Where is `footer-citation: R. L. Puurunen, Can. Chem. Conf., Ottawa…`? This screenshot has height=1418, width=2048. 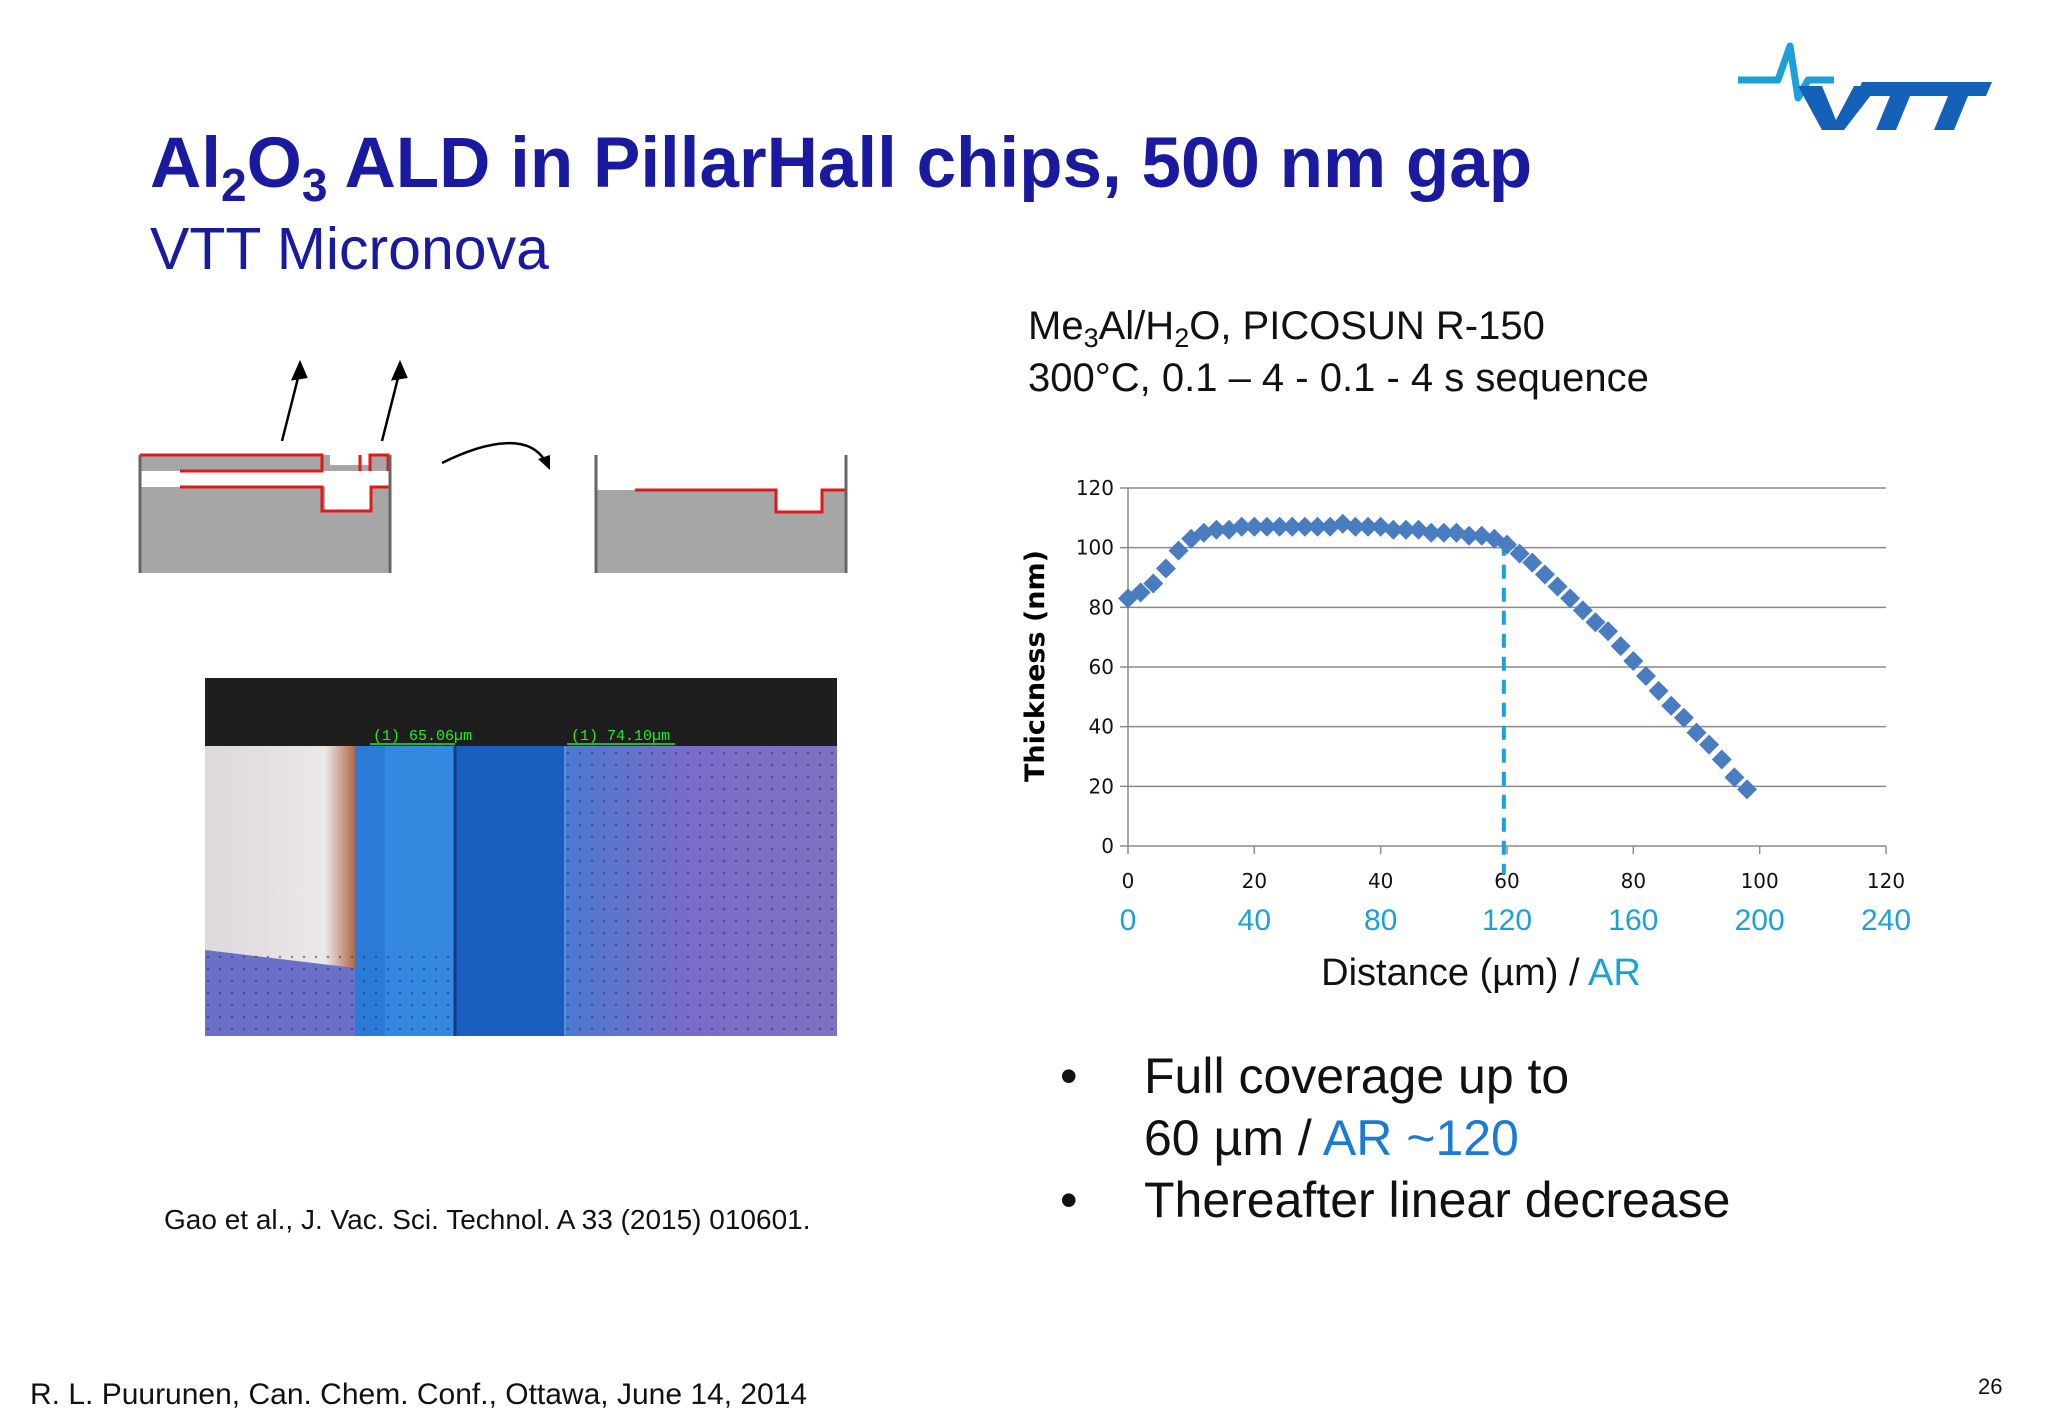 footer-citation: R. L. Puurunen, Can. Chem. Conf., Ottawa… is located at coordinates (419, 1394).